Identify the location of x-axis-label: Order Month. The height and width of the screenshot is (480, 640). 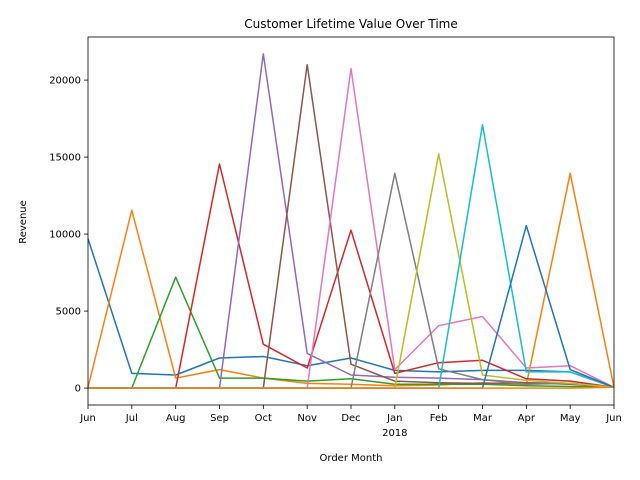
(351, 458).